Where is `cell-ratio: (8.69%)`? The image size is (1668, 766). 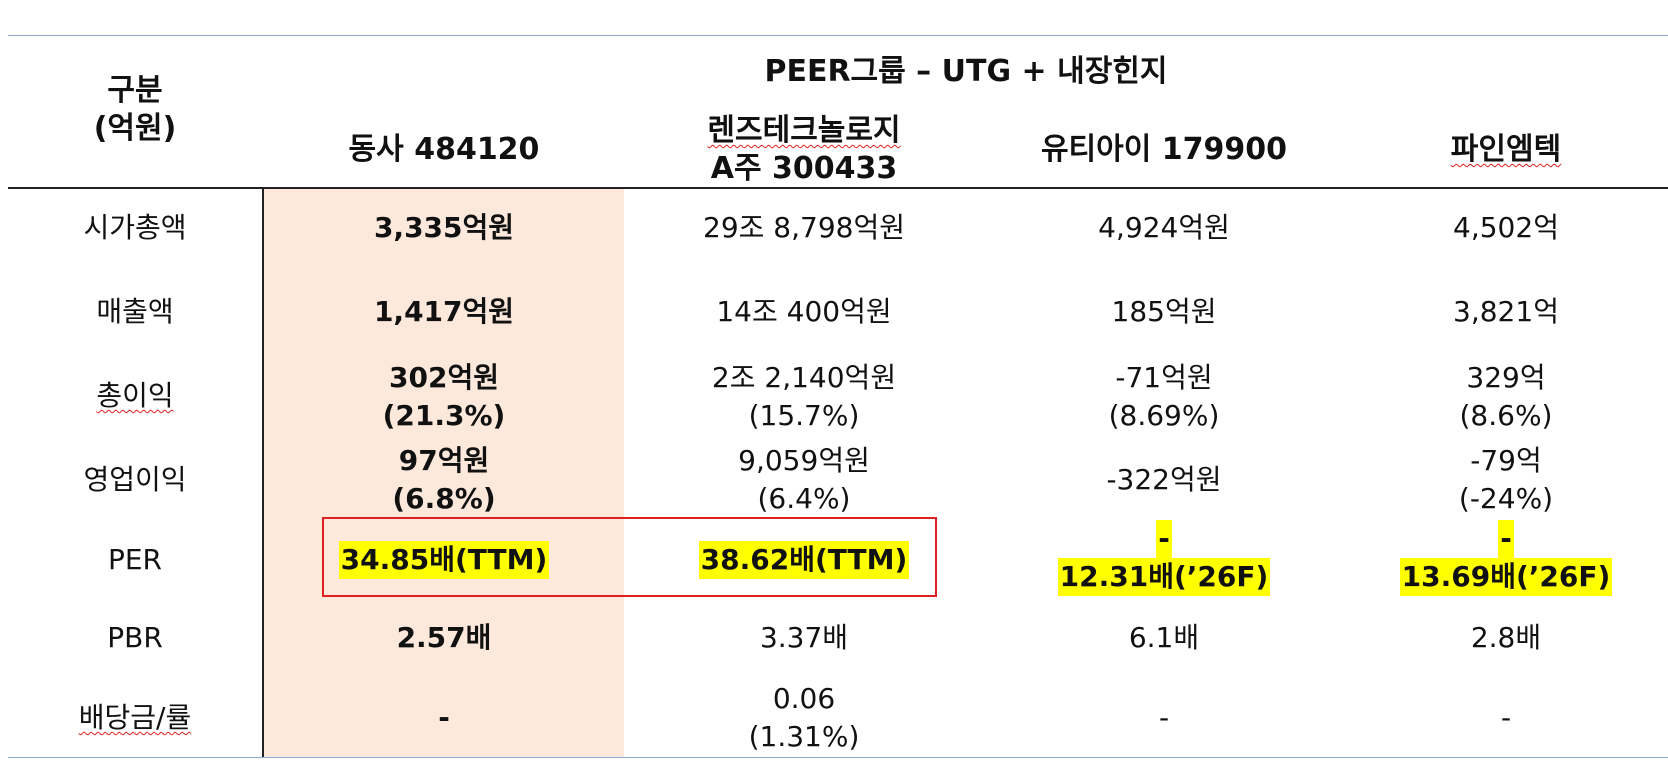
cell-ratio: (8.69%) is located at coordinates (1164, 415).